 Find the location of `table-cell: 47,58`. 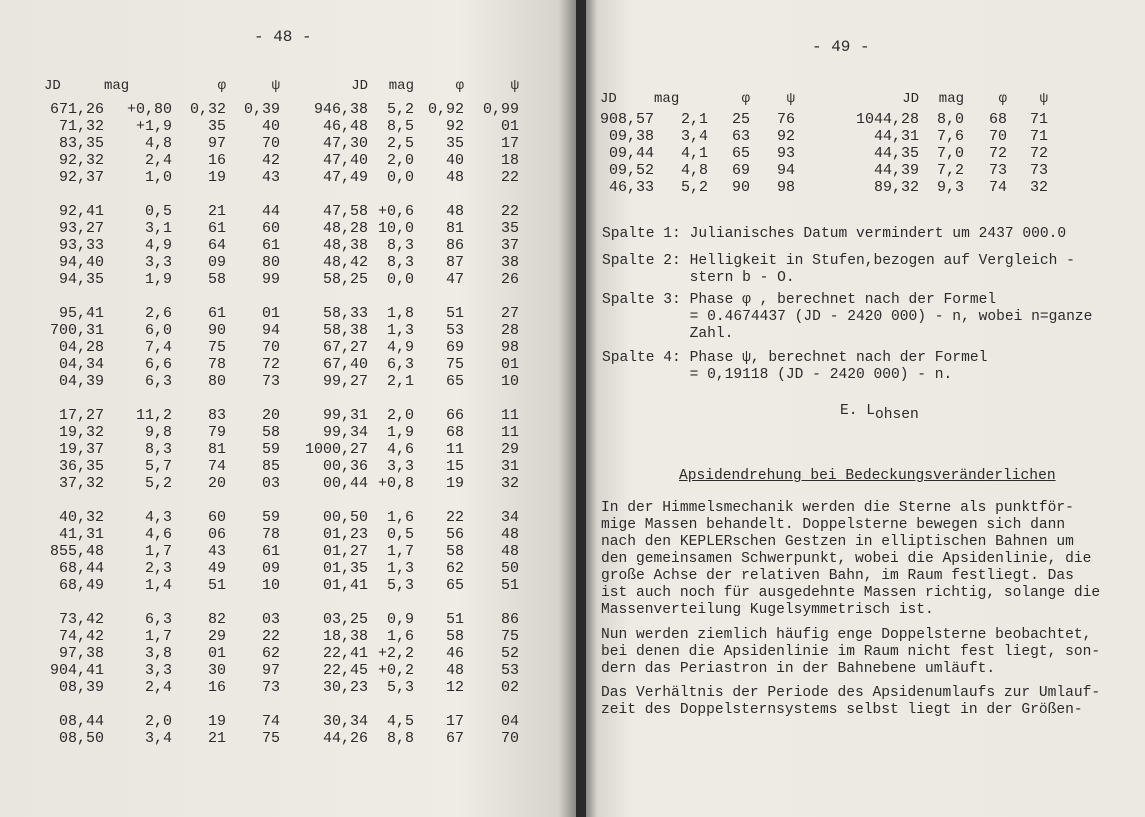

table-cell: 47,58 is located at coordinates (345, 211).